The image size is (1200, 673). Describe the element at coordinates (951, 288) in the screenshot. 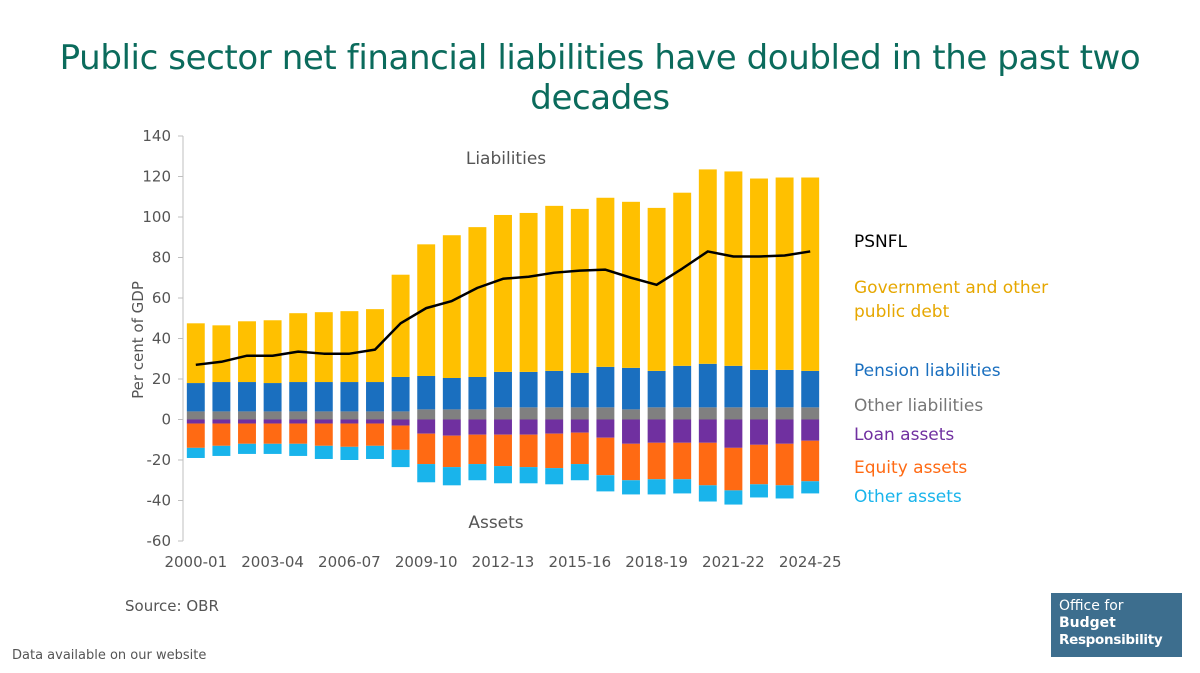

I see `legend-gov-debt-line1: Government and other` at that location.